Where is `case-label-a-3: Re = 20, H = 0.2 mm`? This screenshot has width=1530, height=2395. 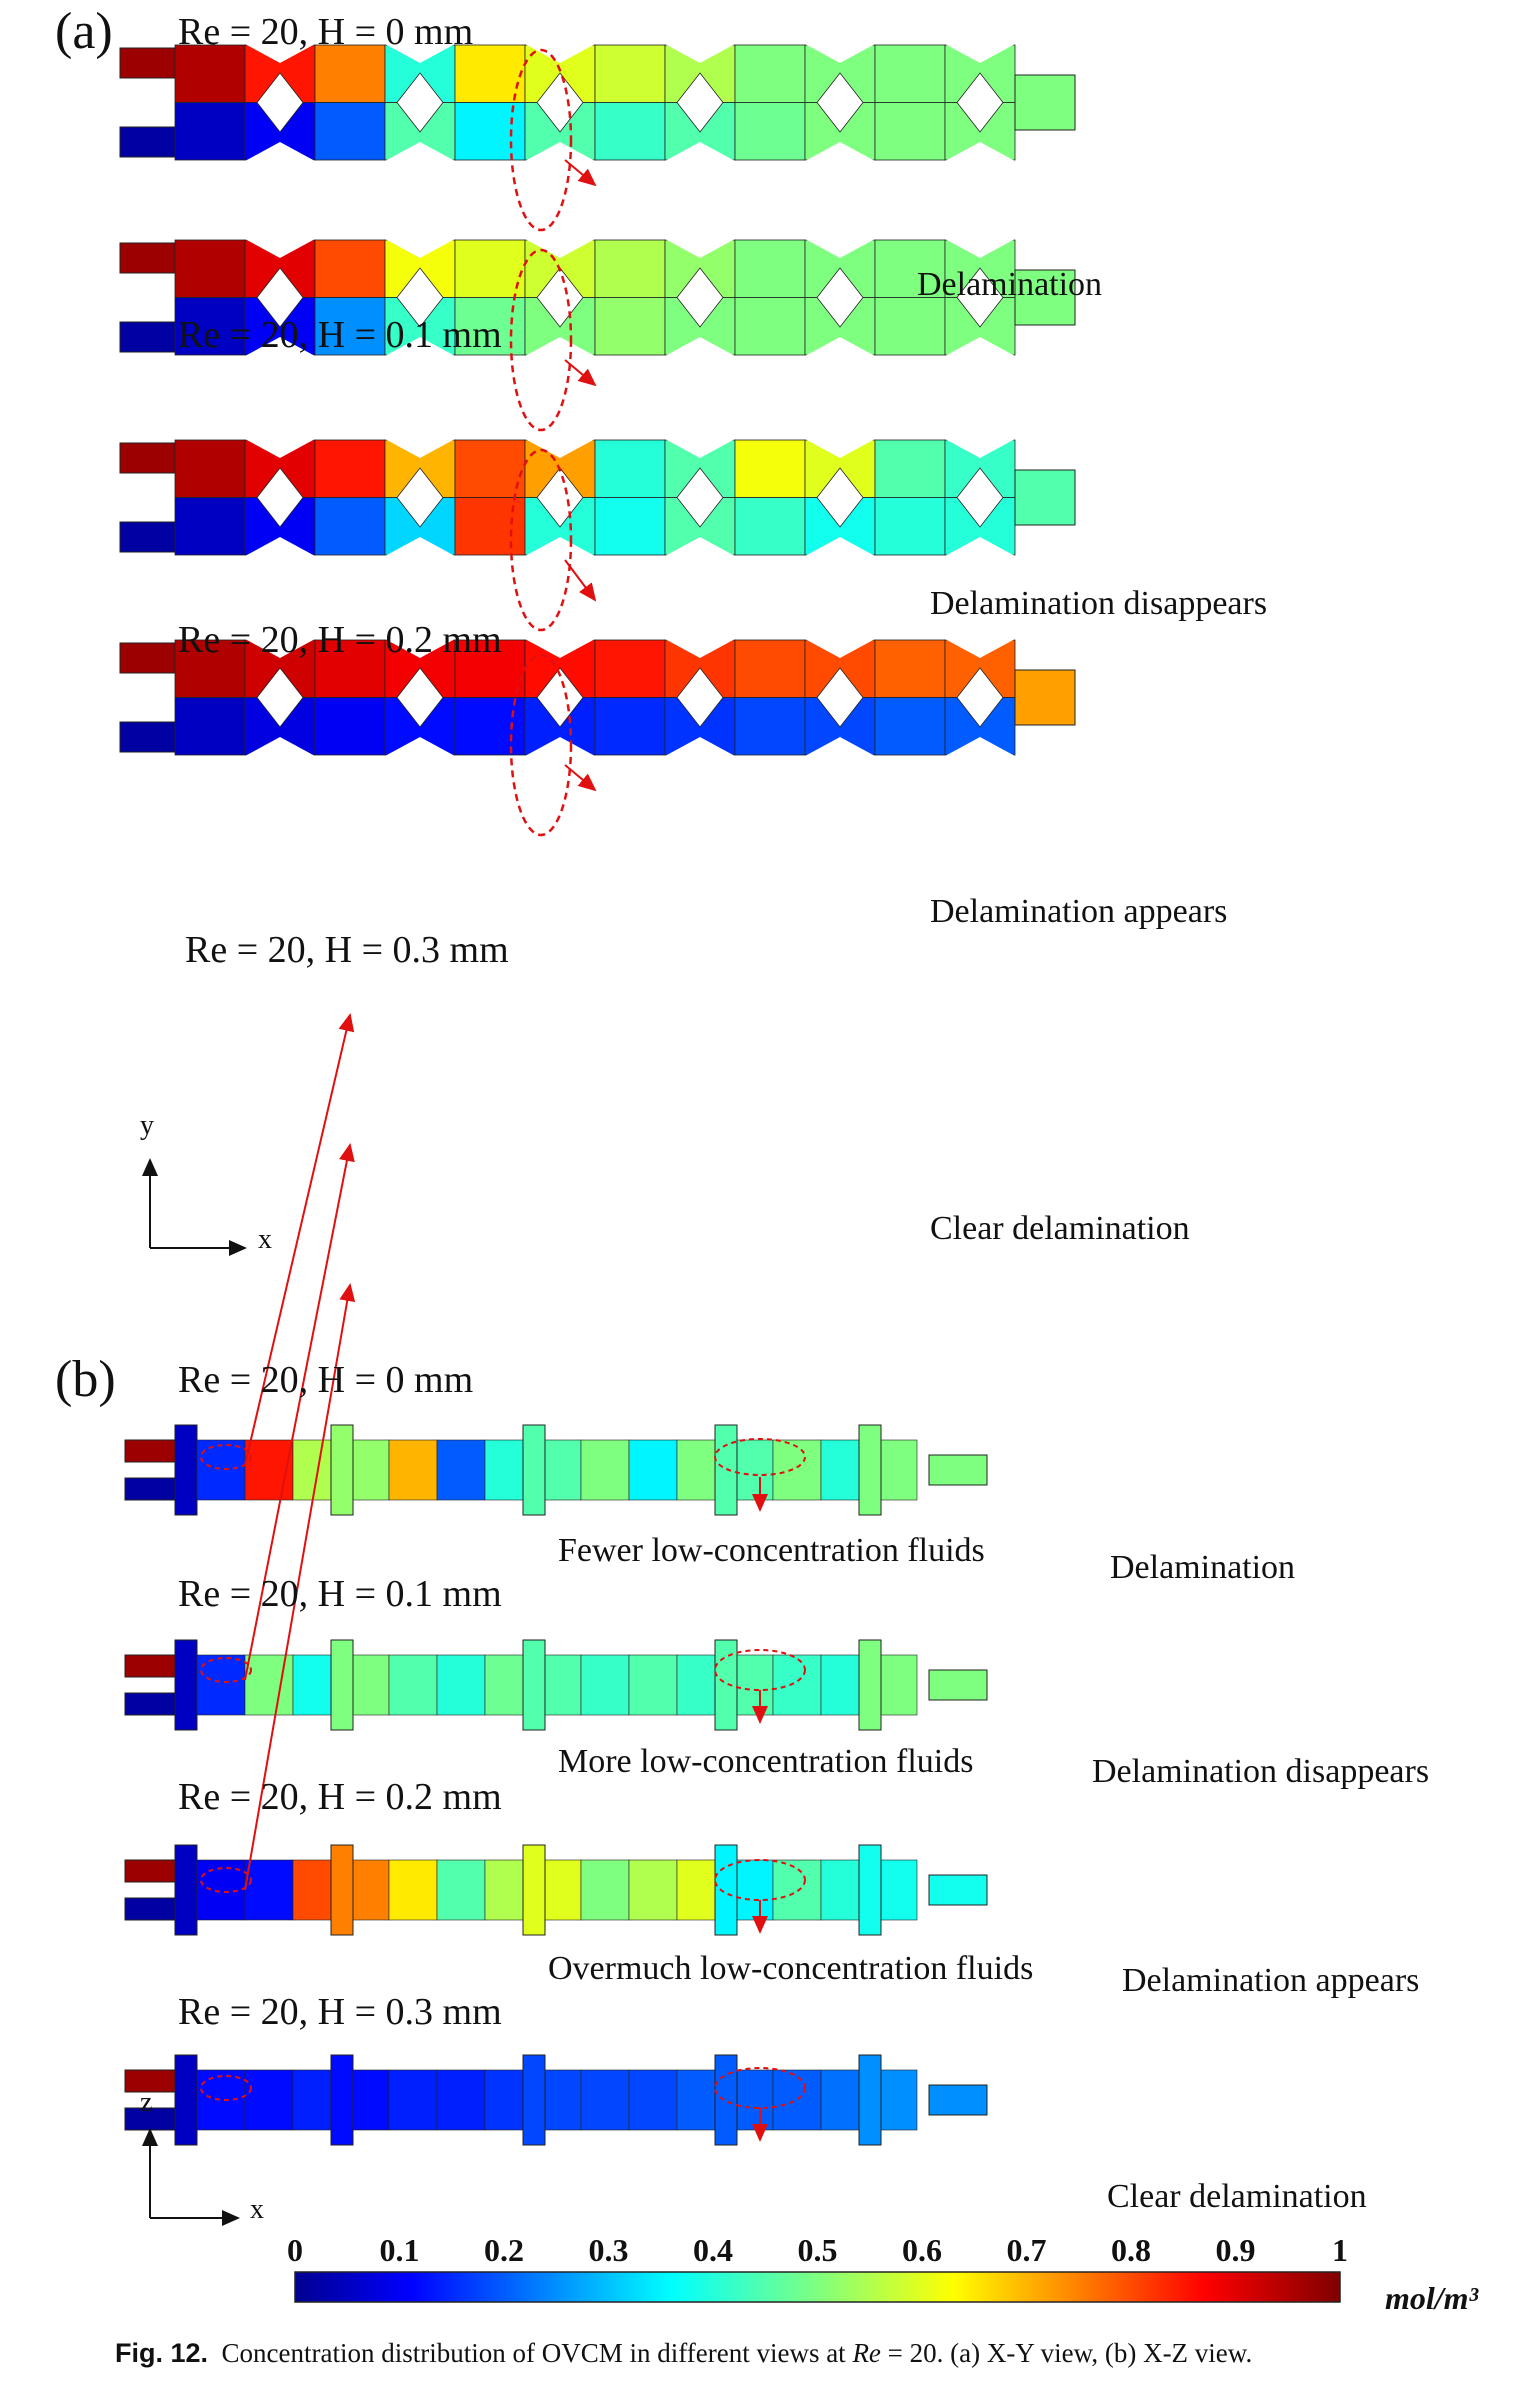 case-label-a-3: Re = 20, H = 0.2 mm is located at coordinates (340, 640).